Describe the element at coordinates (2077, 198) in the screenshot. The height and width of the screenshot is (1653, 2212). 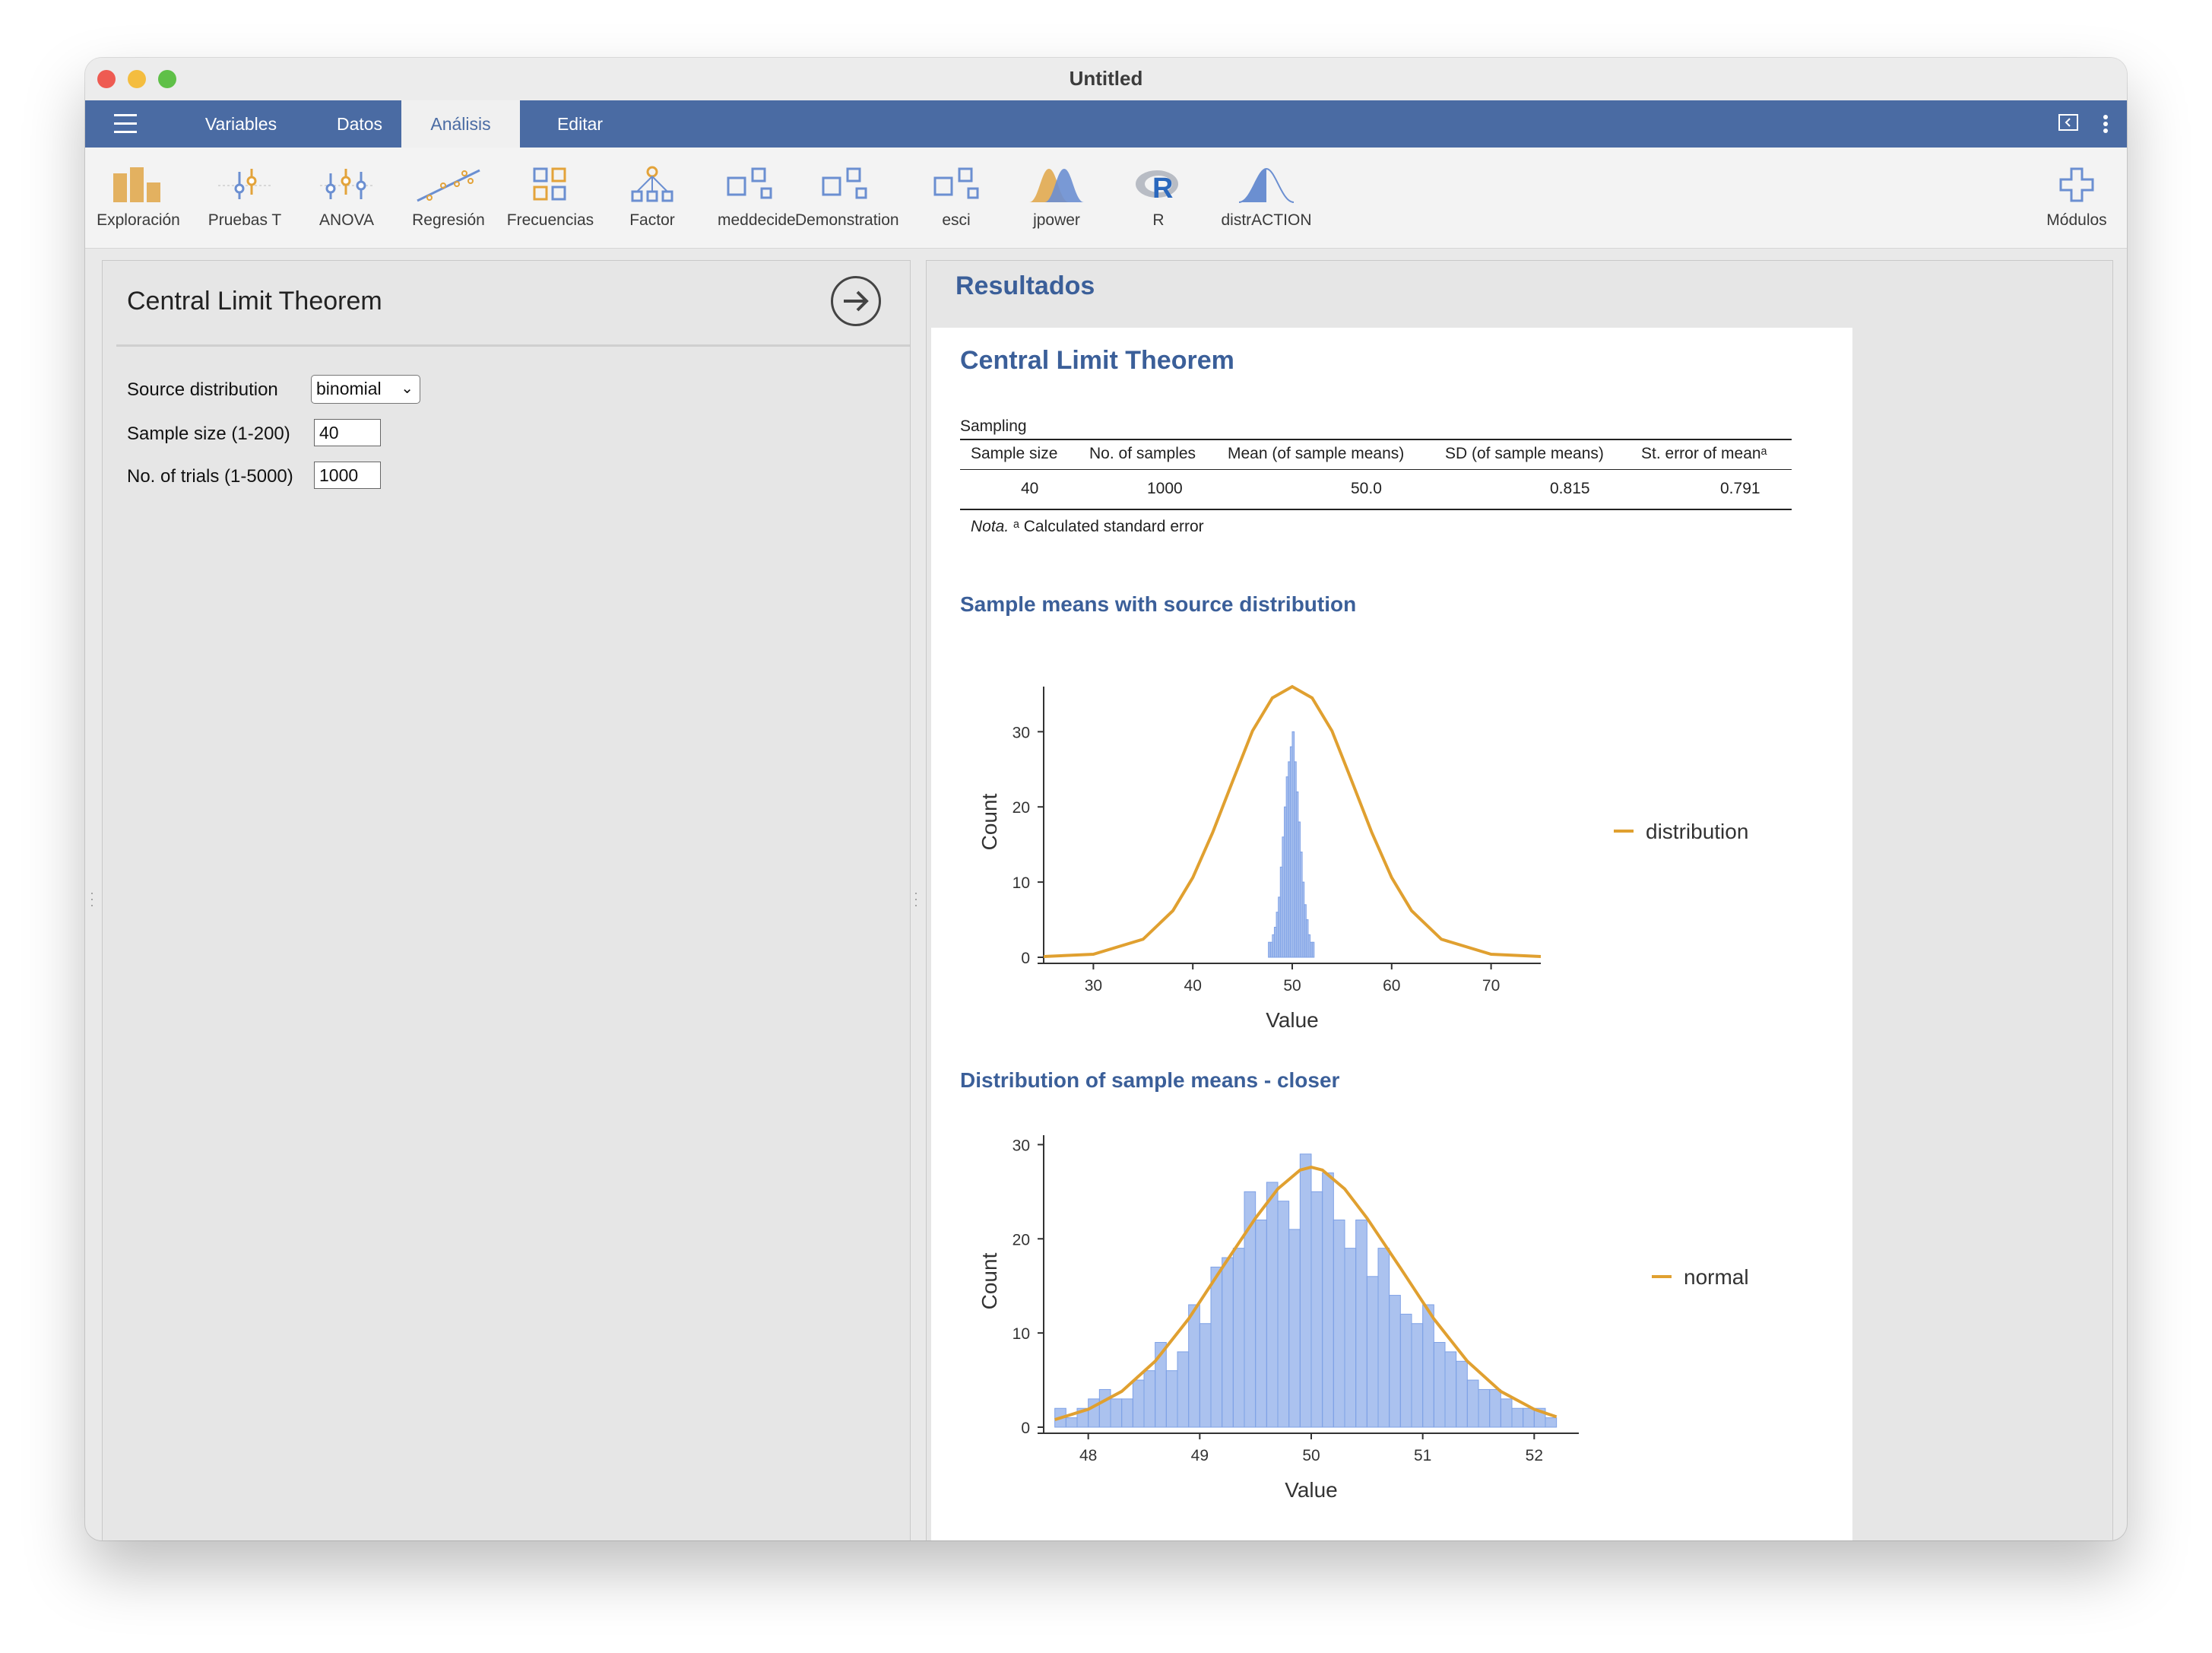
I see `toolbar-modulos: Módulos` at that location.